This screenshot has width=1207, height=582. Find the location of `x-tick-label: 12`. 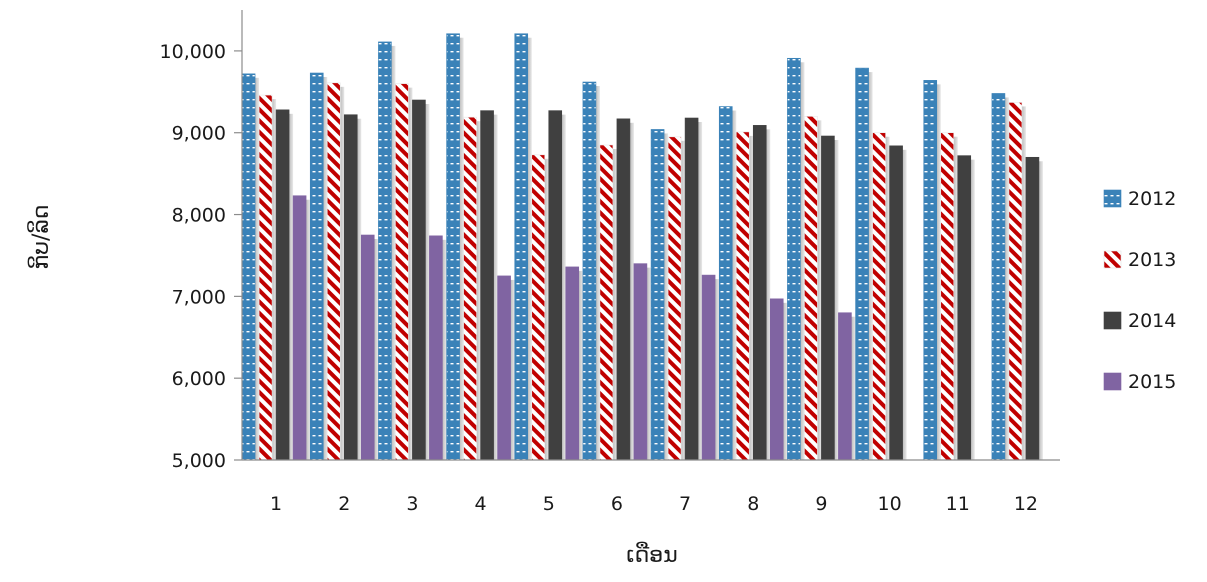

x-tick-label: 12 is located at coordinates (1026, 504).